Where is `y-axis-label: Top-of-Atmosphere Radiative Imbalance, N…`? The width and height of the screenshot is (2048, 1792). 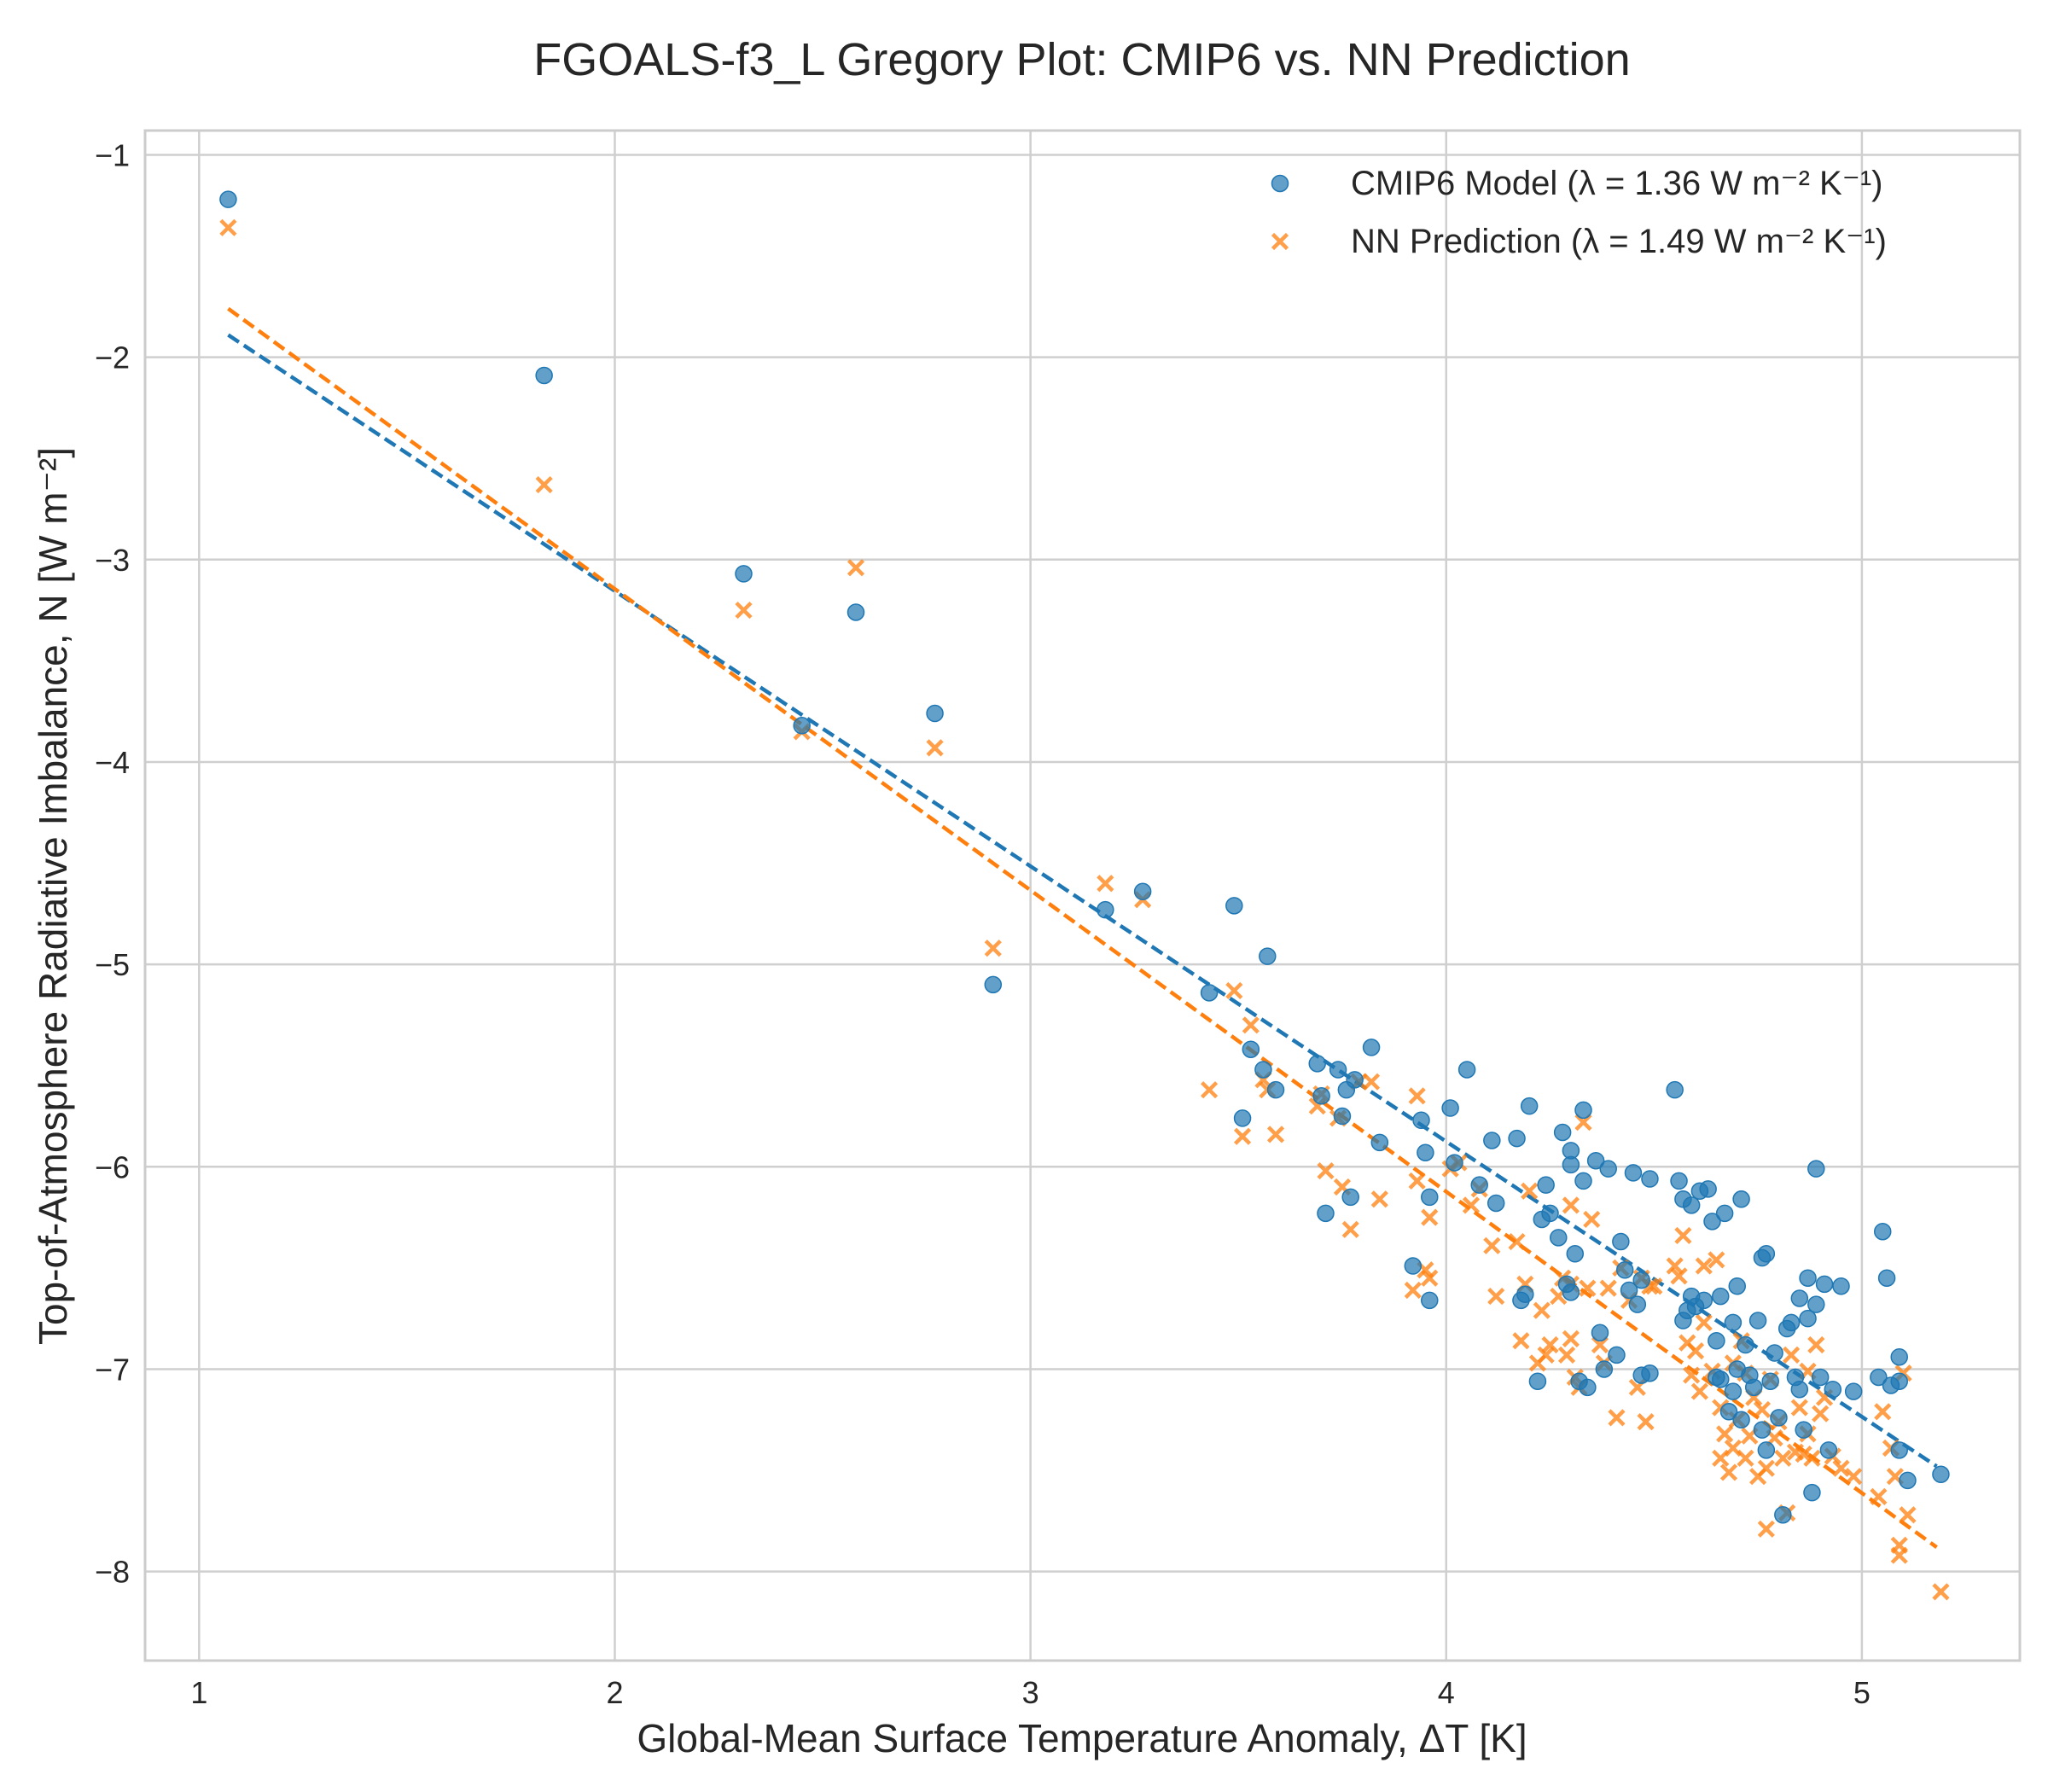 y-axis-label: Top-of-Atmosphere Radiative Imbalance, N… is located at coordinates (53, 896).